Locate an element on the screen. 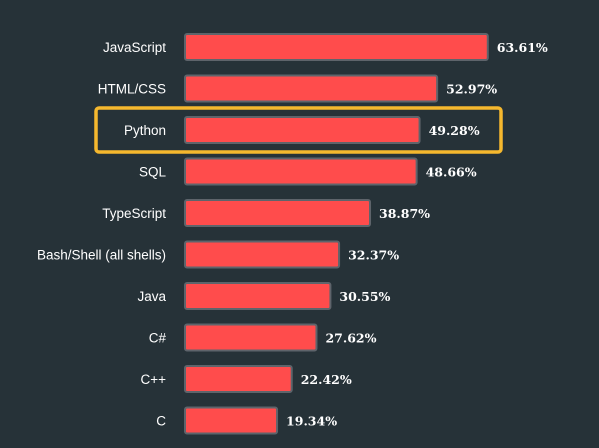  highlight-box-python is located at coordinates (298, 130).